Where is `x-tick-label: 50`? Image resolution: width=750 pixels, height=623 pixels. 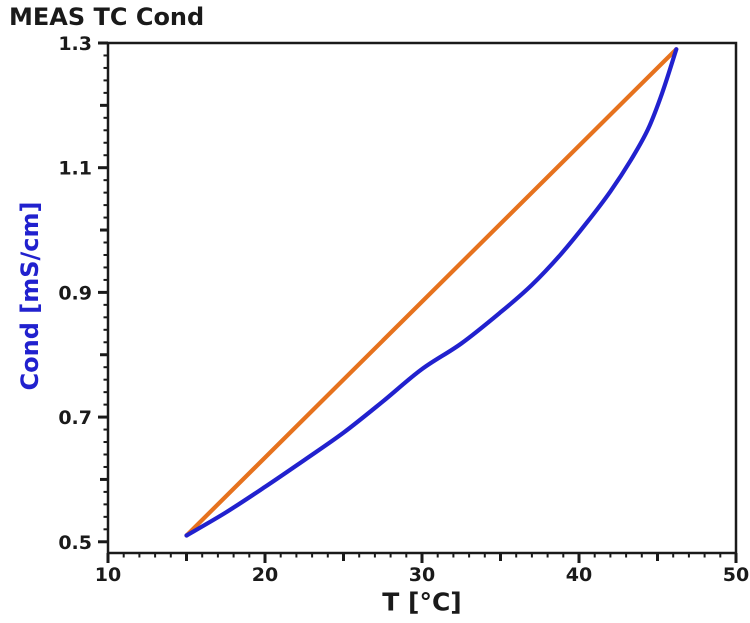 x-tick-label: 50 is located at coordinates (736, 575).